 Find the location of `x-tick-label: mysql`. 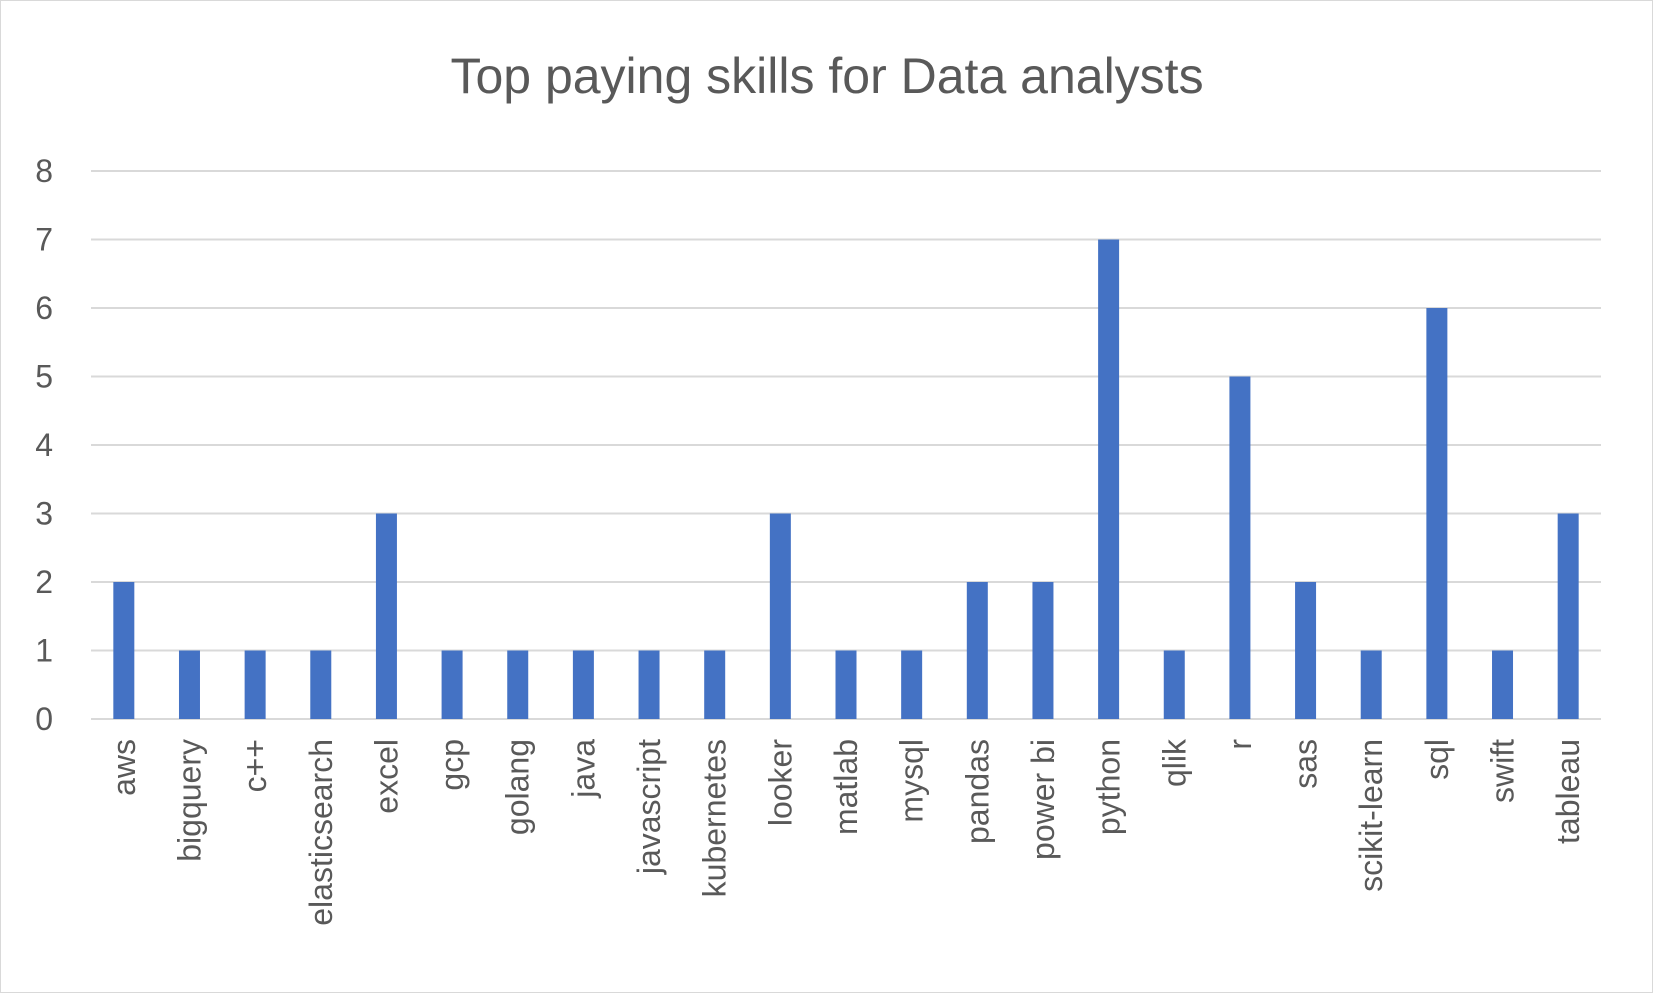

x-tick-label: mysql is located at coordinates (912, 781).